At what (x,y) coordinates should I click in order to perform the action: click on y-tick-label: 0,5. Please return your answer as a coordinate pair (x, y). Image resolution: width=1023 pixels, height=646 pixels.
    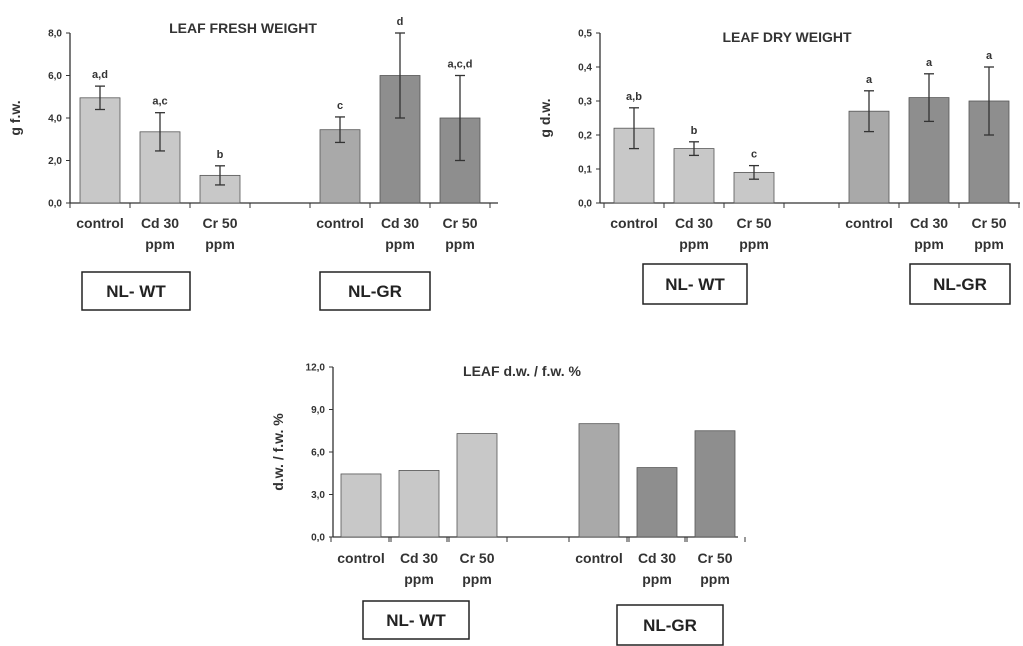
    Looking at the image, I should click on (585, 34).